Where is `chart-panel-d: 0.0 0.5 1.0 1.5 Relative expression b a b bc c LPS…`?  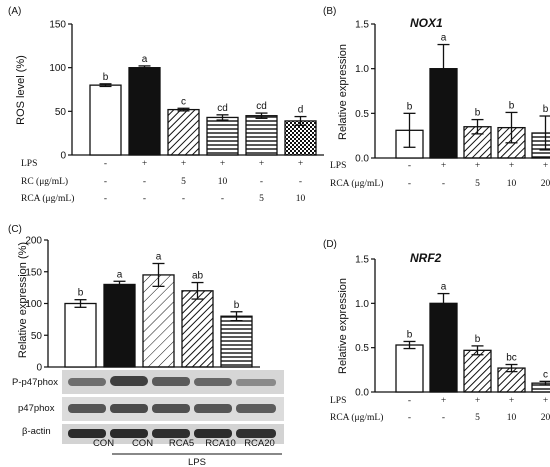 chart-panel-d: 0.0 0.5 1.0 1.5 Relative expression b a b bc c LPS… is located at coordinates (440, 339).